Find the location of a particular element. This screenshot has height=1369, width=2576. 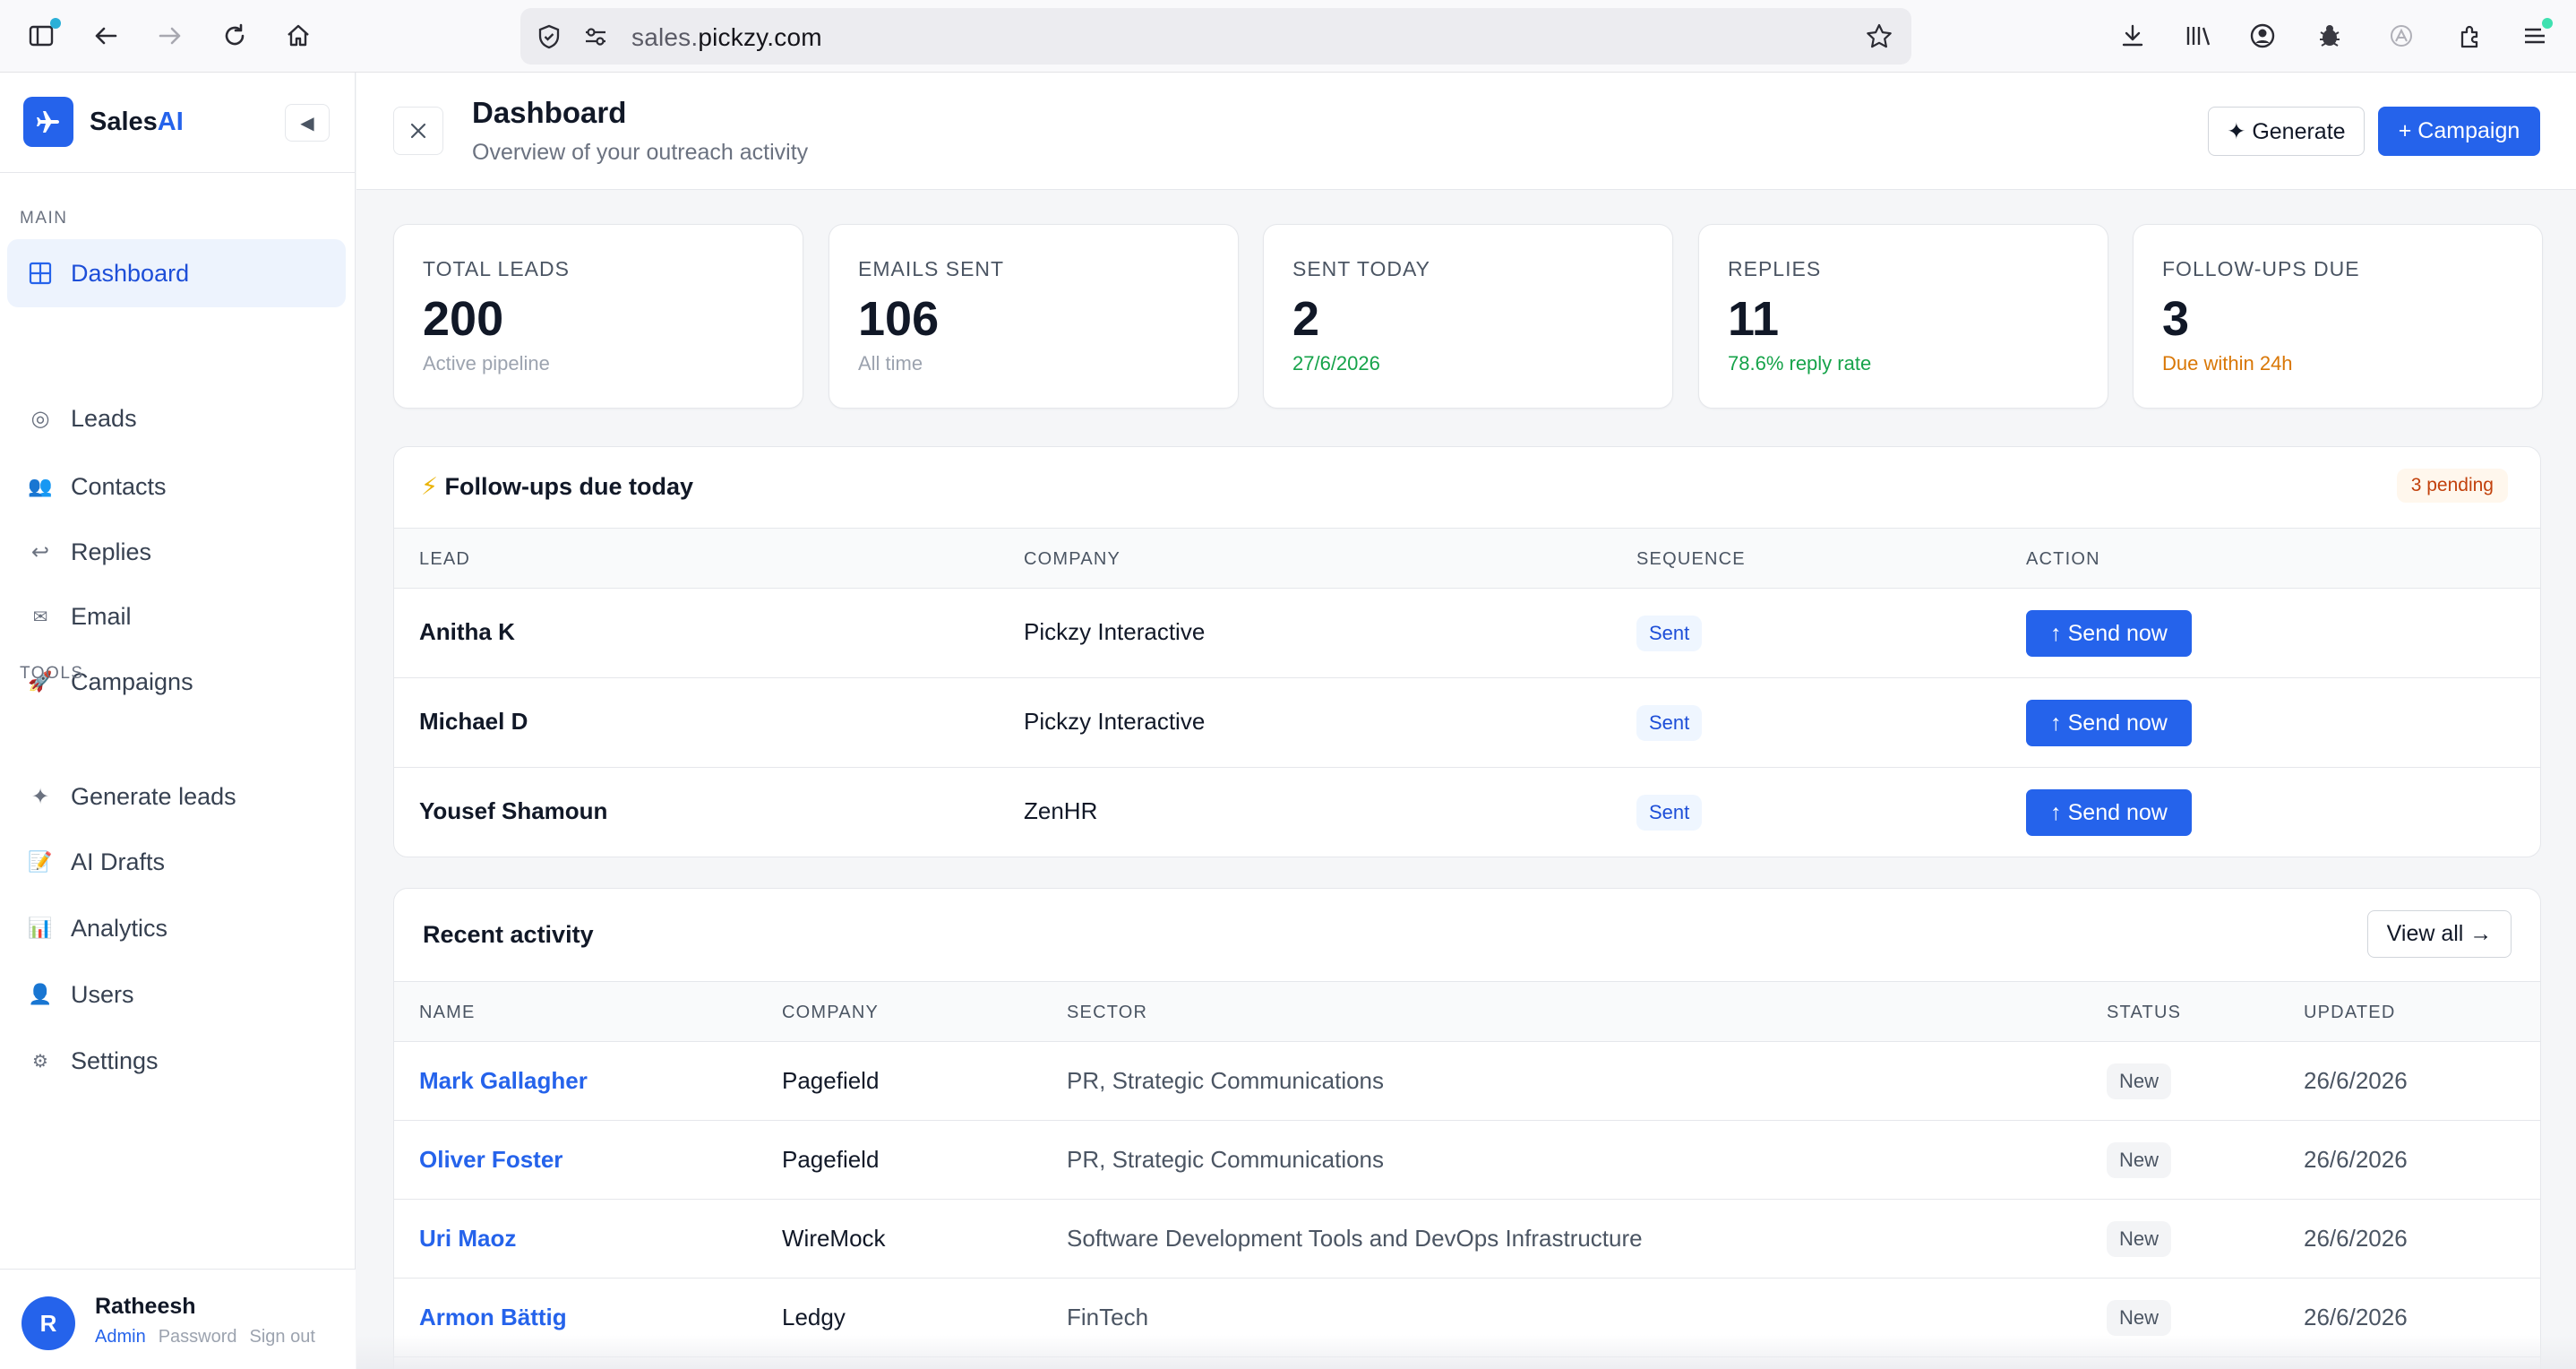

stat-label: EMAILS SENT is located at coordinates (931, 268).